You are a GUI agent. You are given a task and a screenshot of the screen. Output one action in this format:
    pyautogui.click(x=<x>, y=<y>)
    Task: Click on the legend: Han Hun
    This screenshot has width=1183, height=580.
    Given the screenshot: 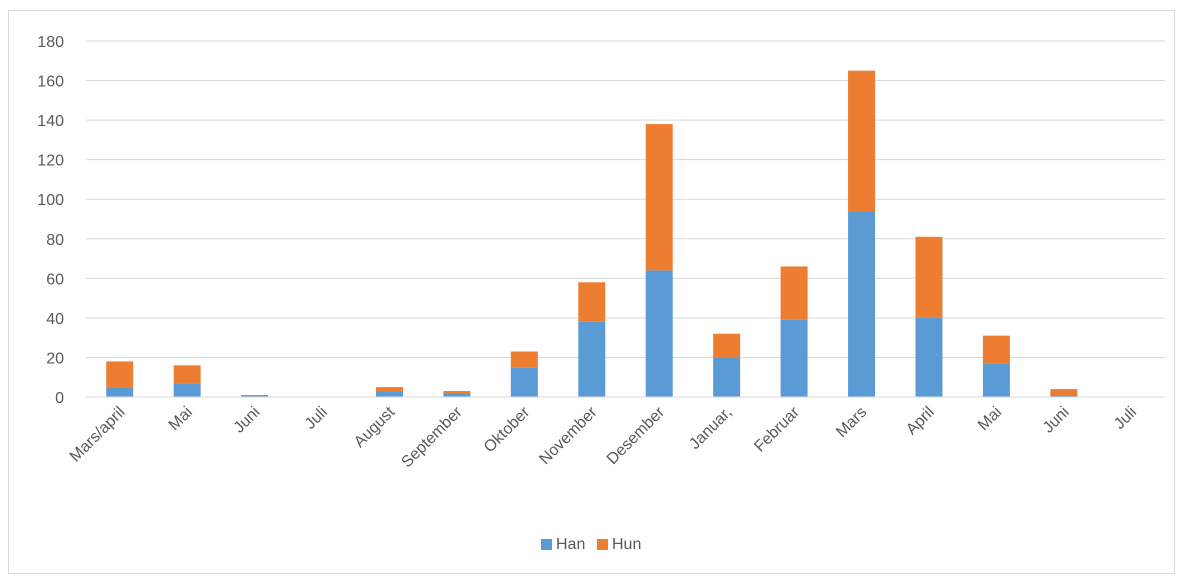 What is the action you would take?
    pyautogui.click(x=591, y=544)
    